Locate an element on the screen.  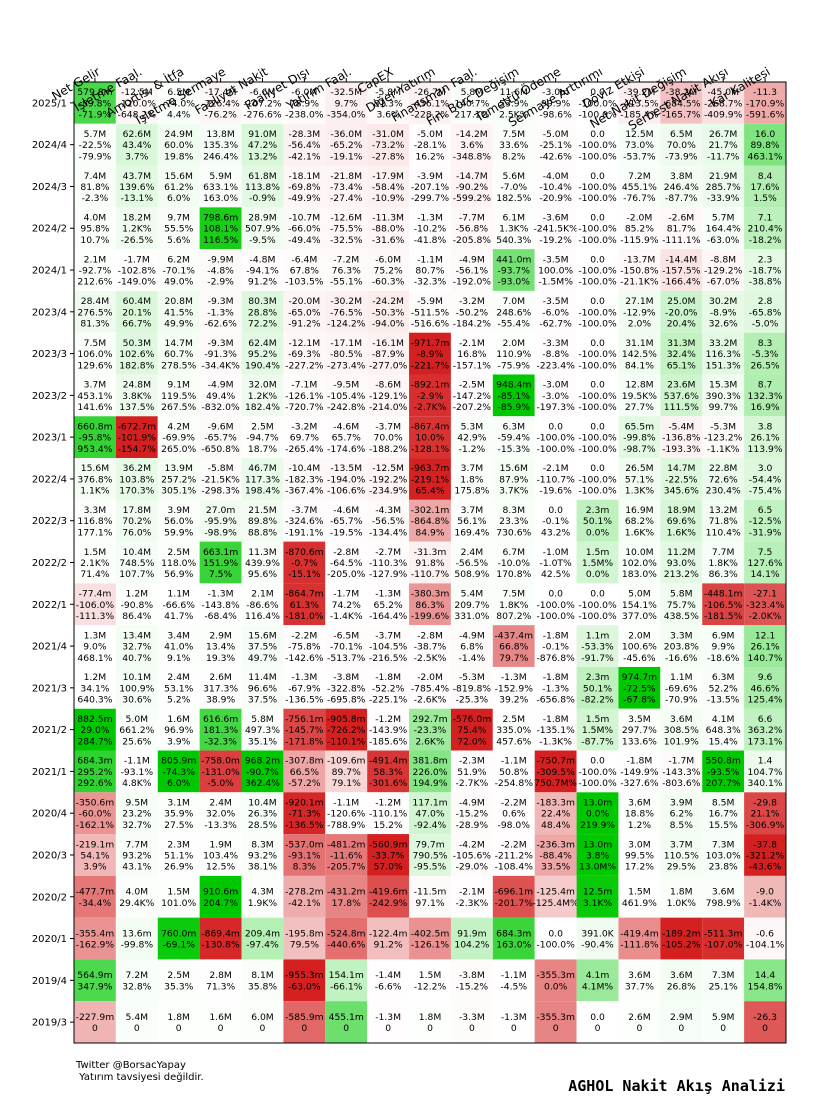
cell-value: 116.8% is located at coordinates (94, 521).